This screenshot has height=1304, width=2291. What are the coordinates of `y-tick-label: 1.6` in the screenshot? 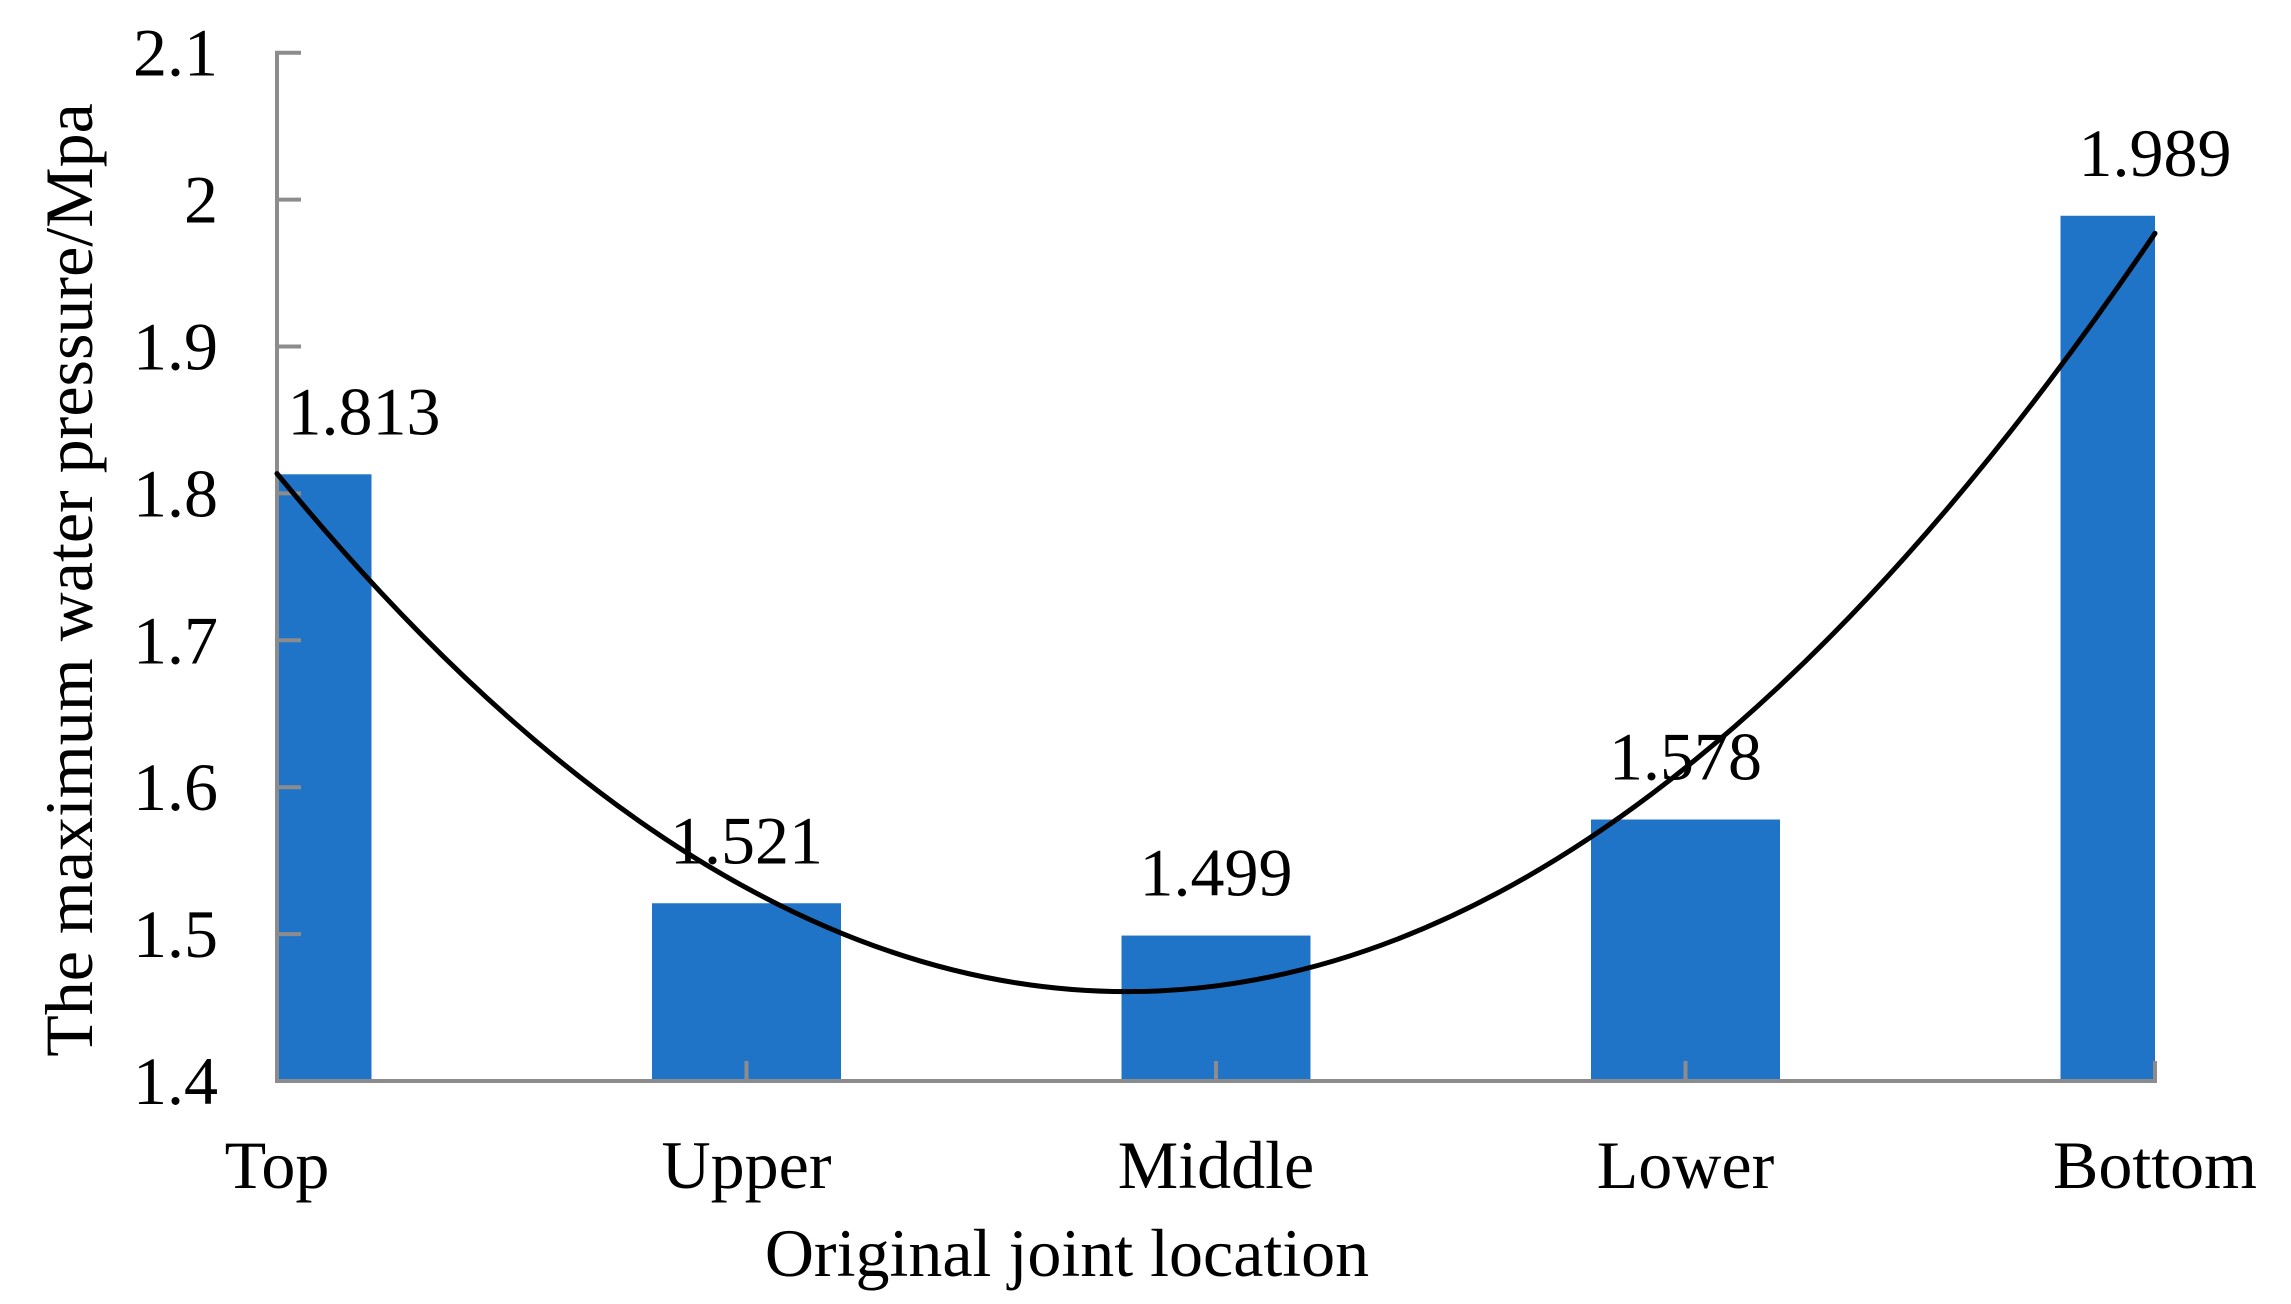 It's located at (175, 787).